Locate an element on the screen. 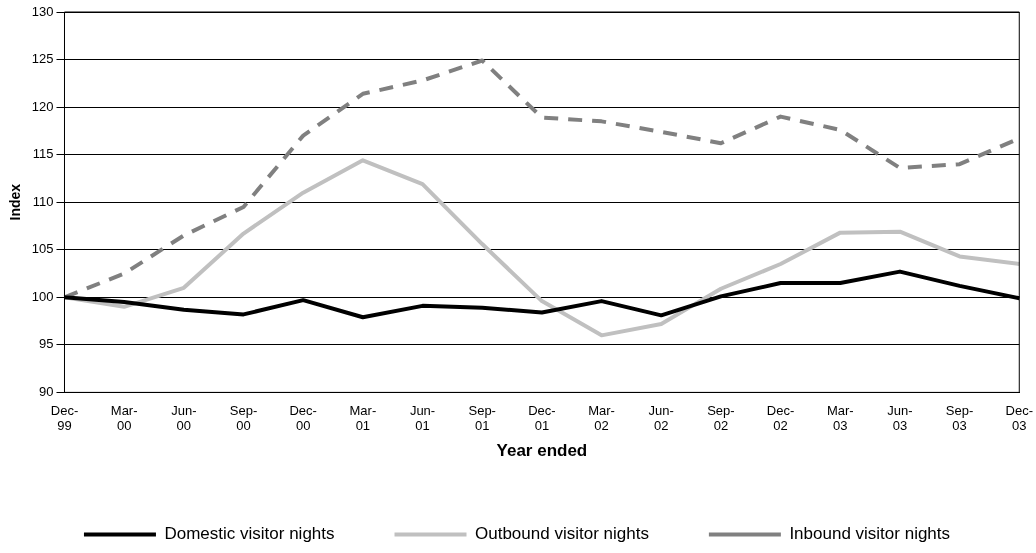 Image resolution: width=1036 pixels, height=553 pixels. x-tick-label: Mar-01 is located at coordinates (363, 418).